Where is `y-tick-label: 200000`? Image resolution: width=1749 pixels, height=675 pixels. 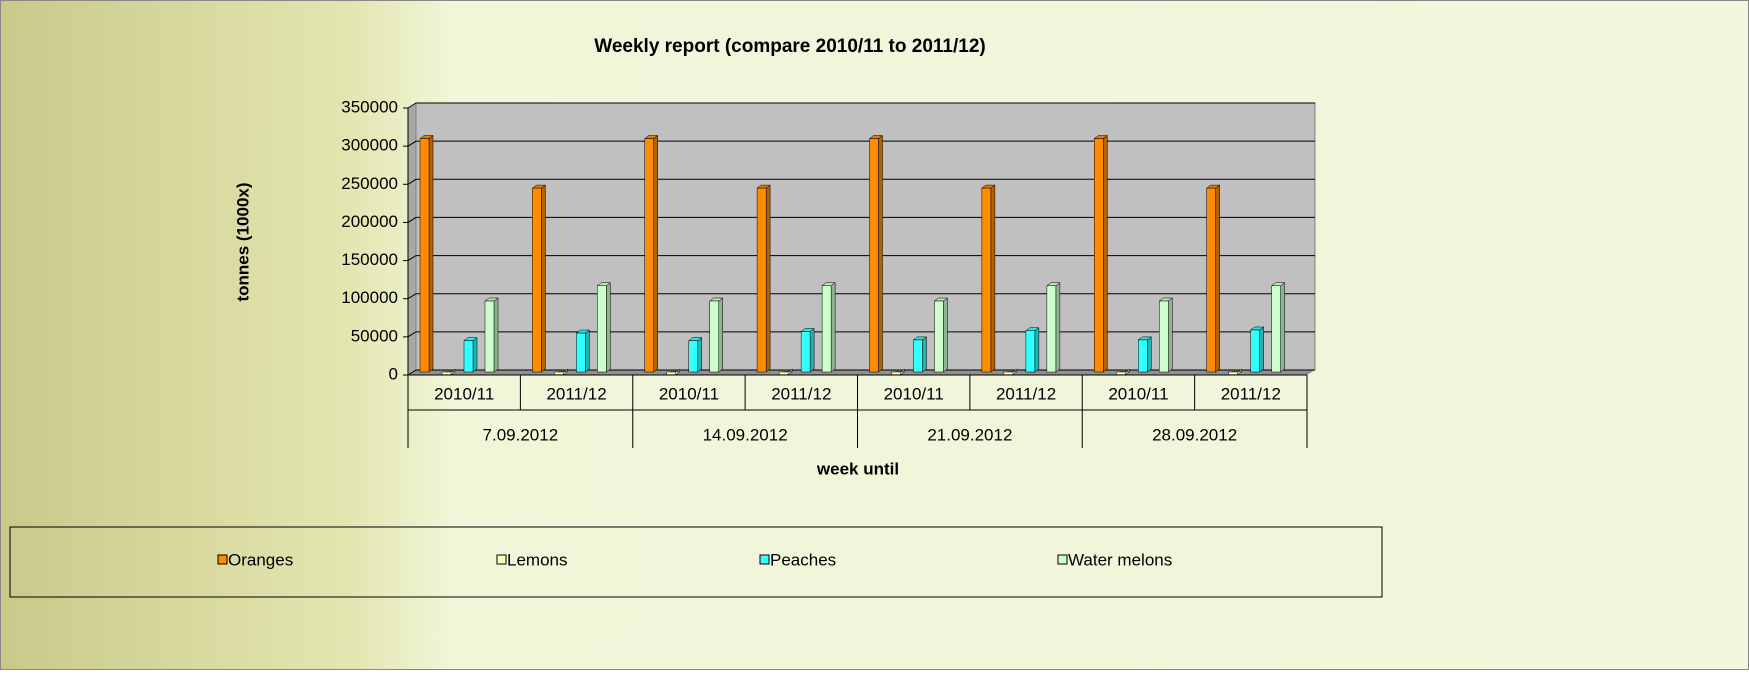 y-tick-label: 200000 is located at coordinates (369, 221).